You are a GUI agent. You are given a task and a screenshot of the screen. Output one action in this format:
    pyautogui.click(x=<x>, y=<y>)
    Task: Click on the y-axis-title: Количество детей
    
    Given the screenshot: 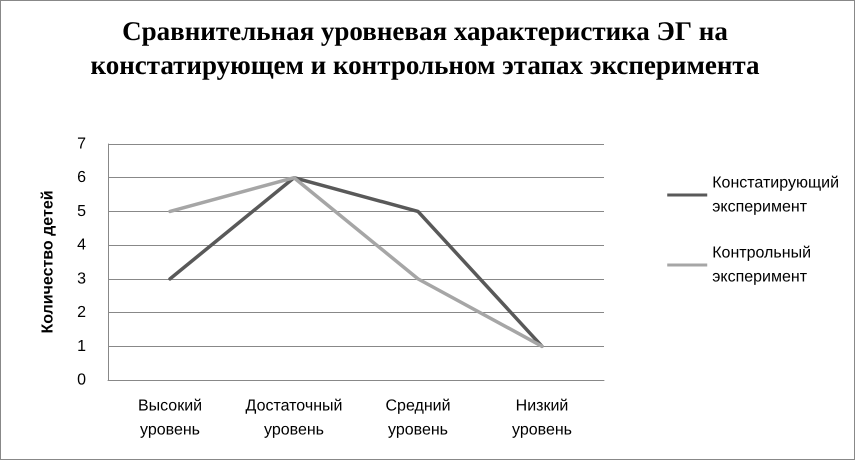 What is the action you would take?
    pyautogui.click(x=48, y=262)
    